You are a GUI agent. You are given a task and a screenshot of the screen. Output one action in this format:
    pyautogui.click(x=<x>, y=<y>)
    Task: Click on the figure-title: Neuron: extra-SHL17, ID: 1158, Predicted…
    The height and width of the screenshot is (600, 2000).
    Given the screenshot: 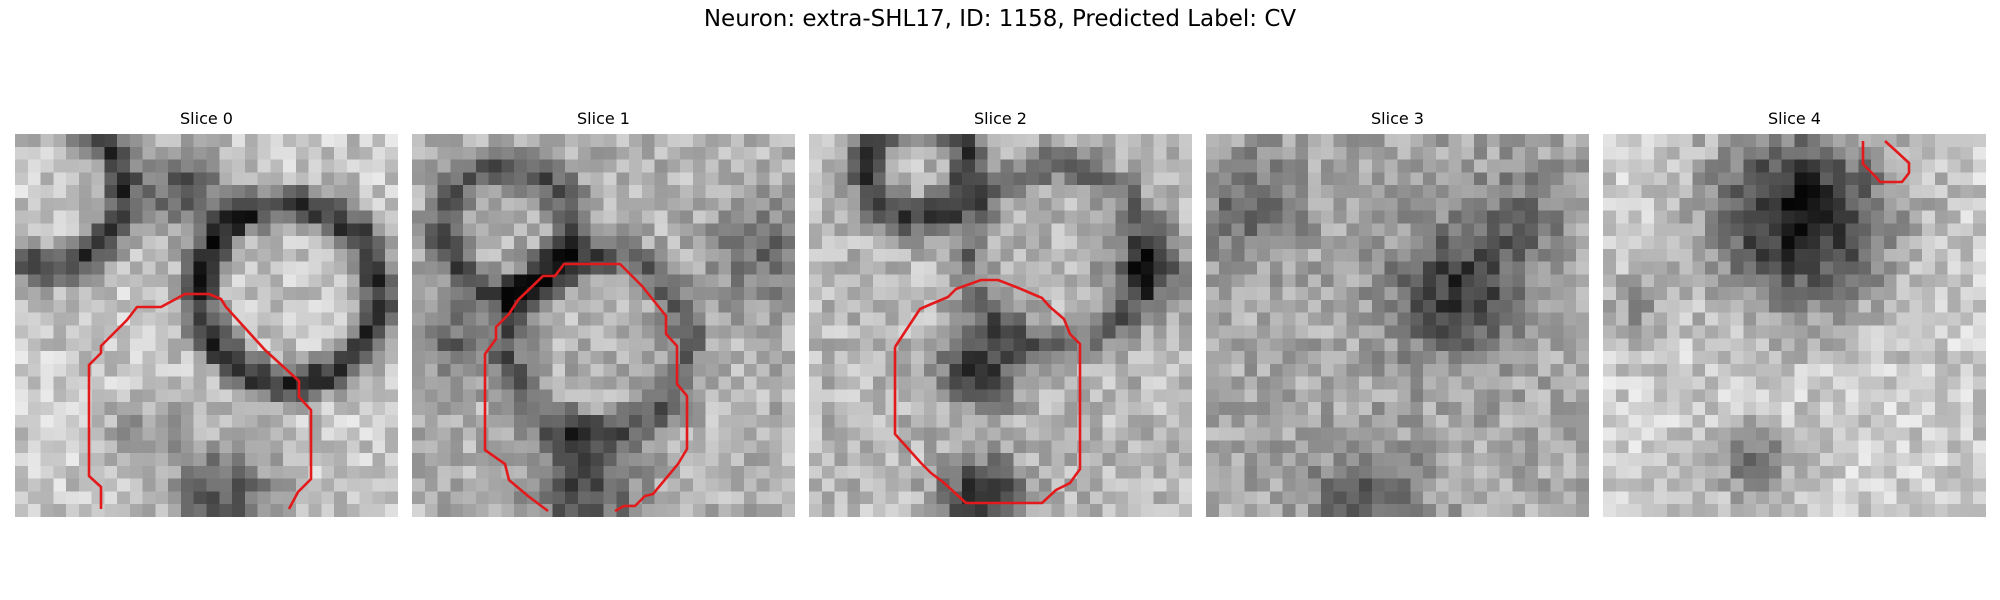 What is the action you would take?
    pyautogui.click(x=1000, y=19)
    